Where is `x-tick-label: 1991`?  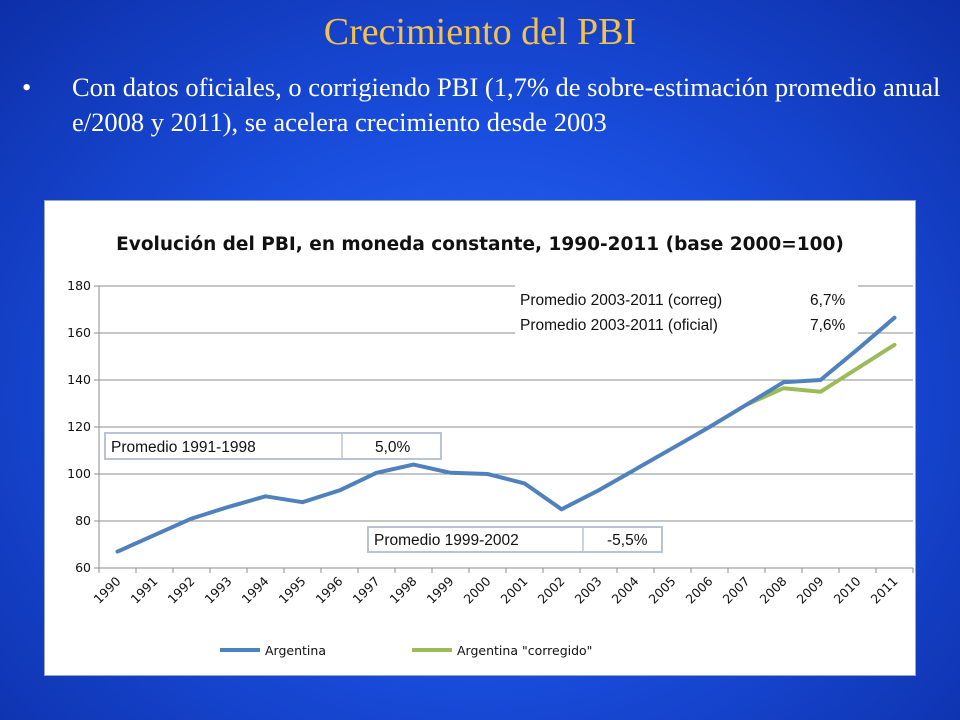 x-tick-label: 1991 is located at coordinates (144, 590).